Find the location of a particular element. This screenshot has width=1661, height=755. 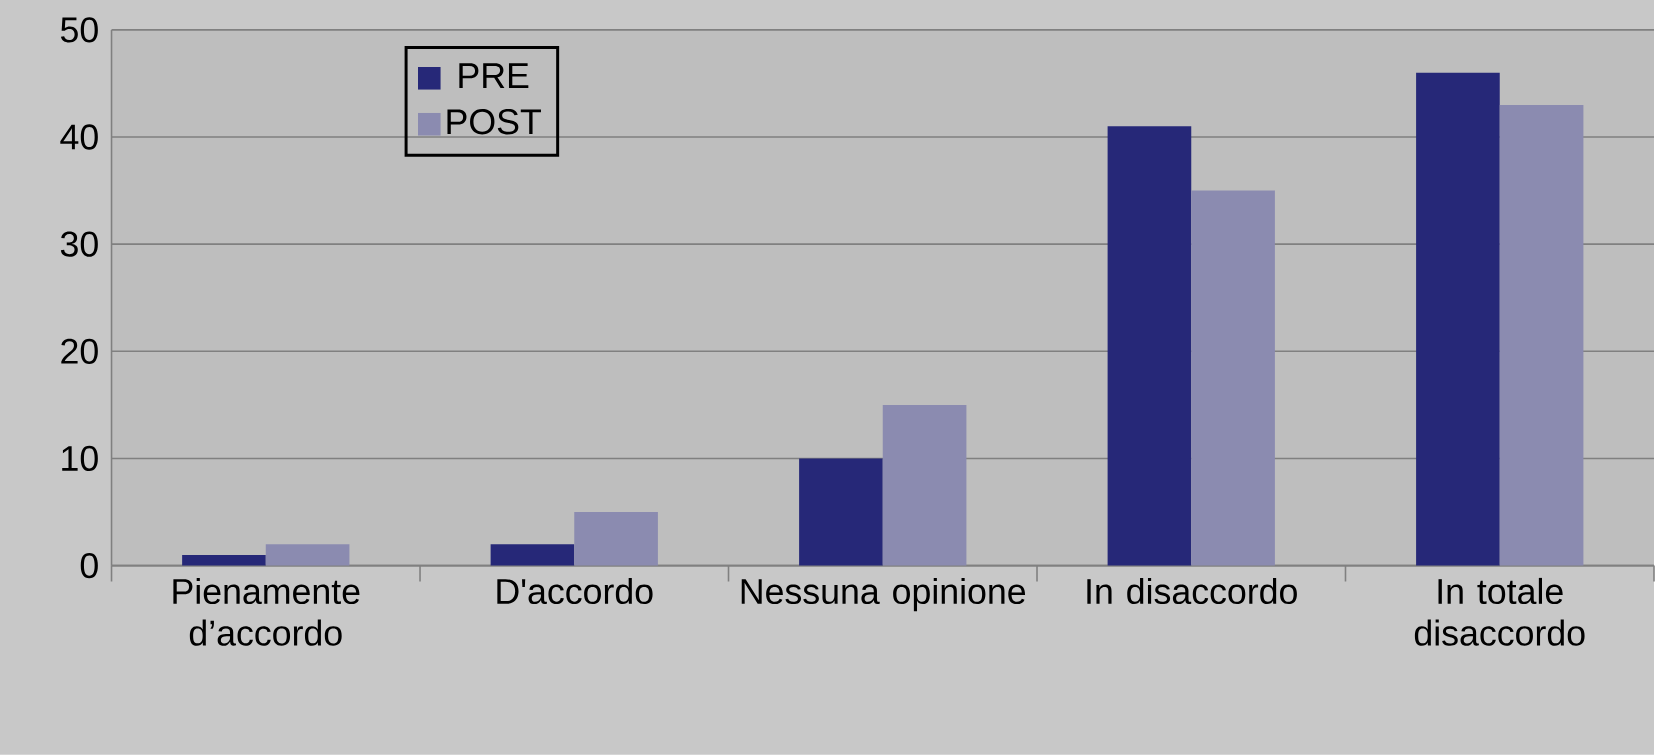

x-tick-label: In disaccordo is located at coordinates (1192, 591).